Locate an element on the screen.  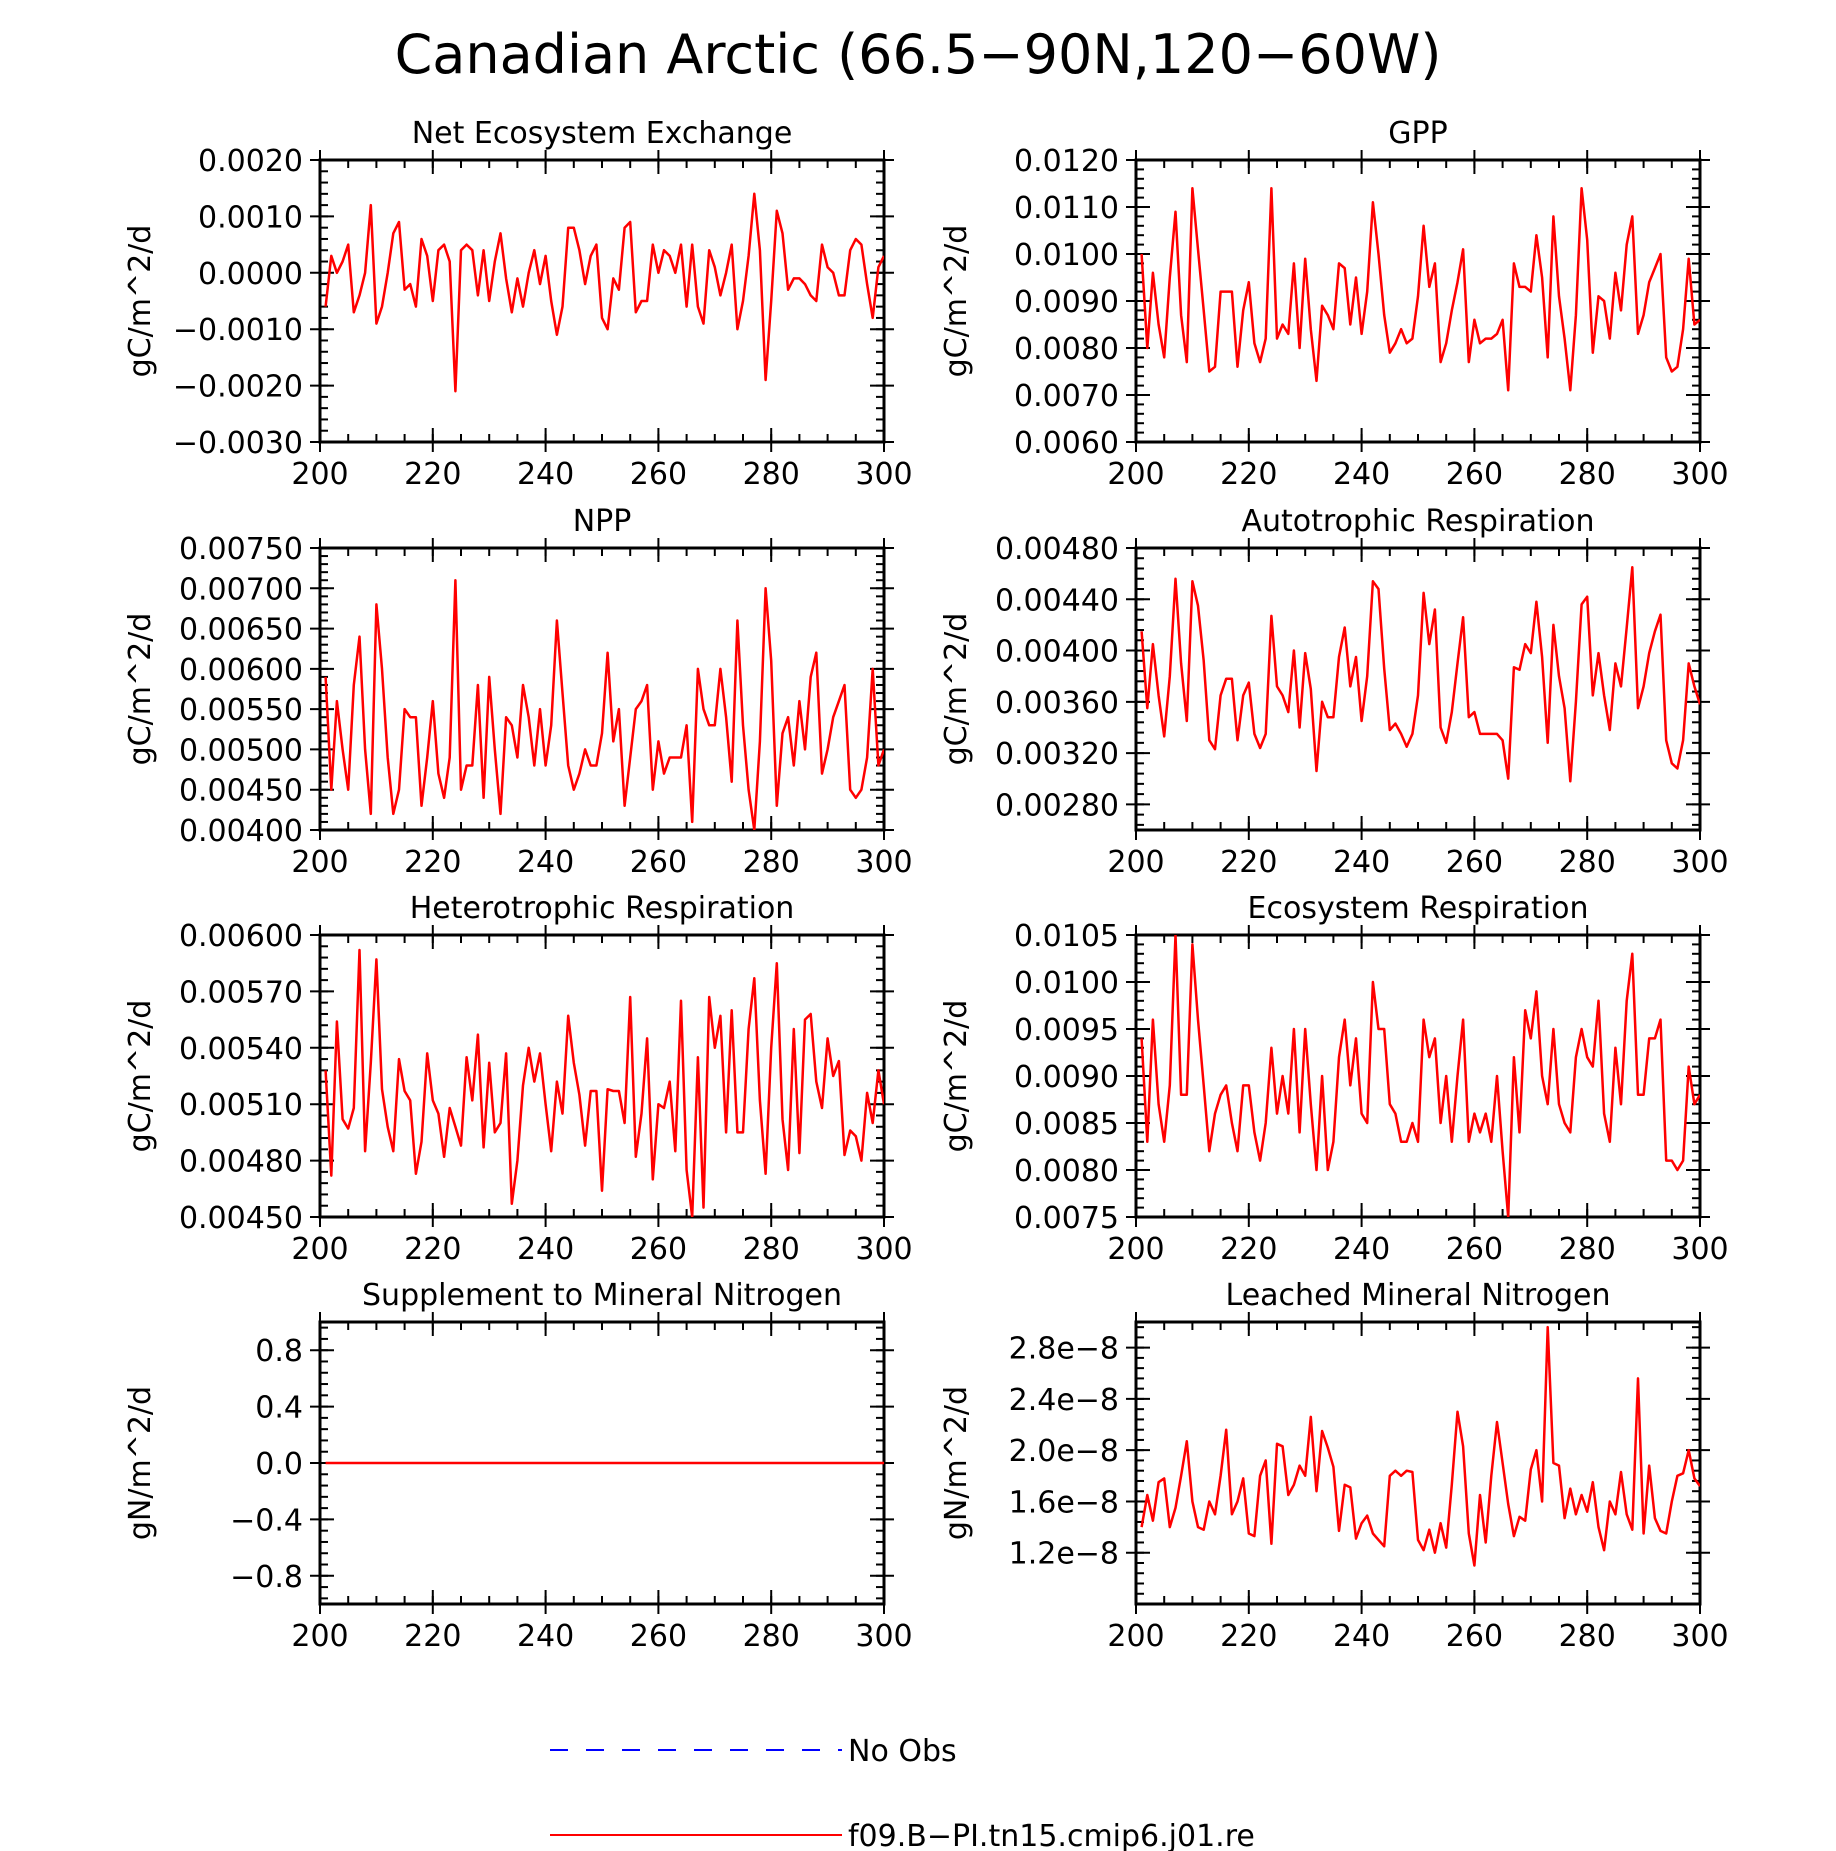
y-tick-label: 0.00650 is located at coordinates (241, 630).